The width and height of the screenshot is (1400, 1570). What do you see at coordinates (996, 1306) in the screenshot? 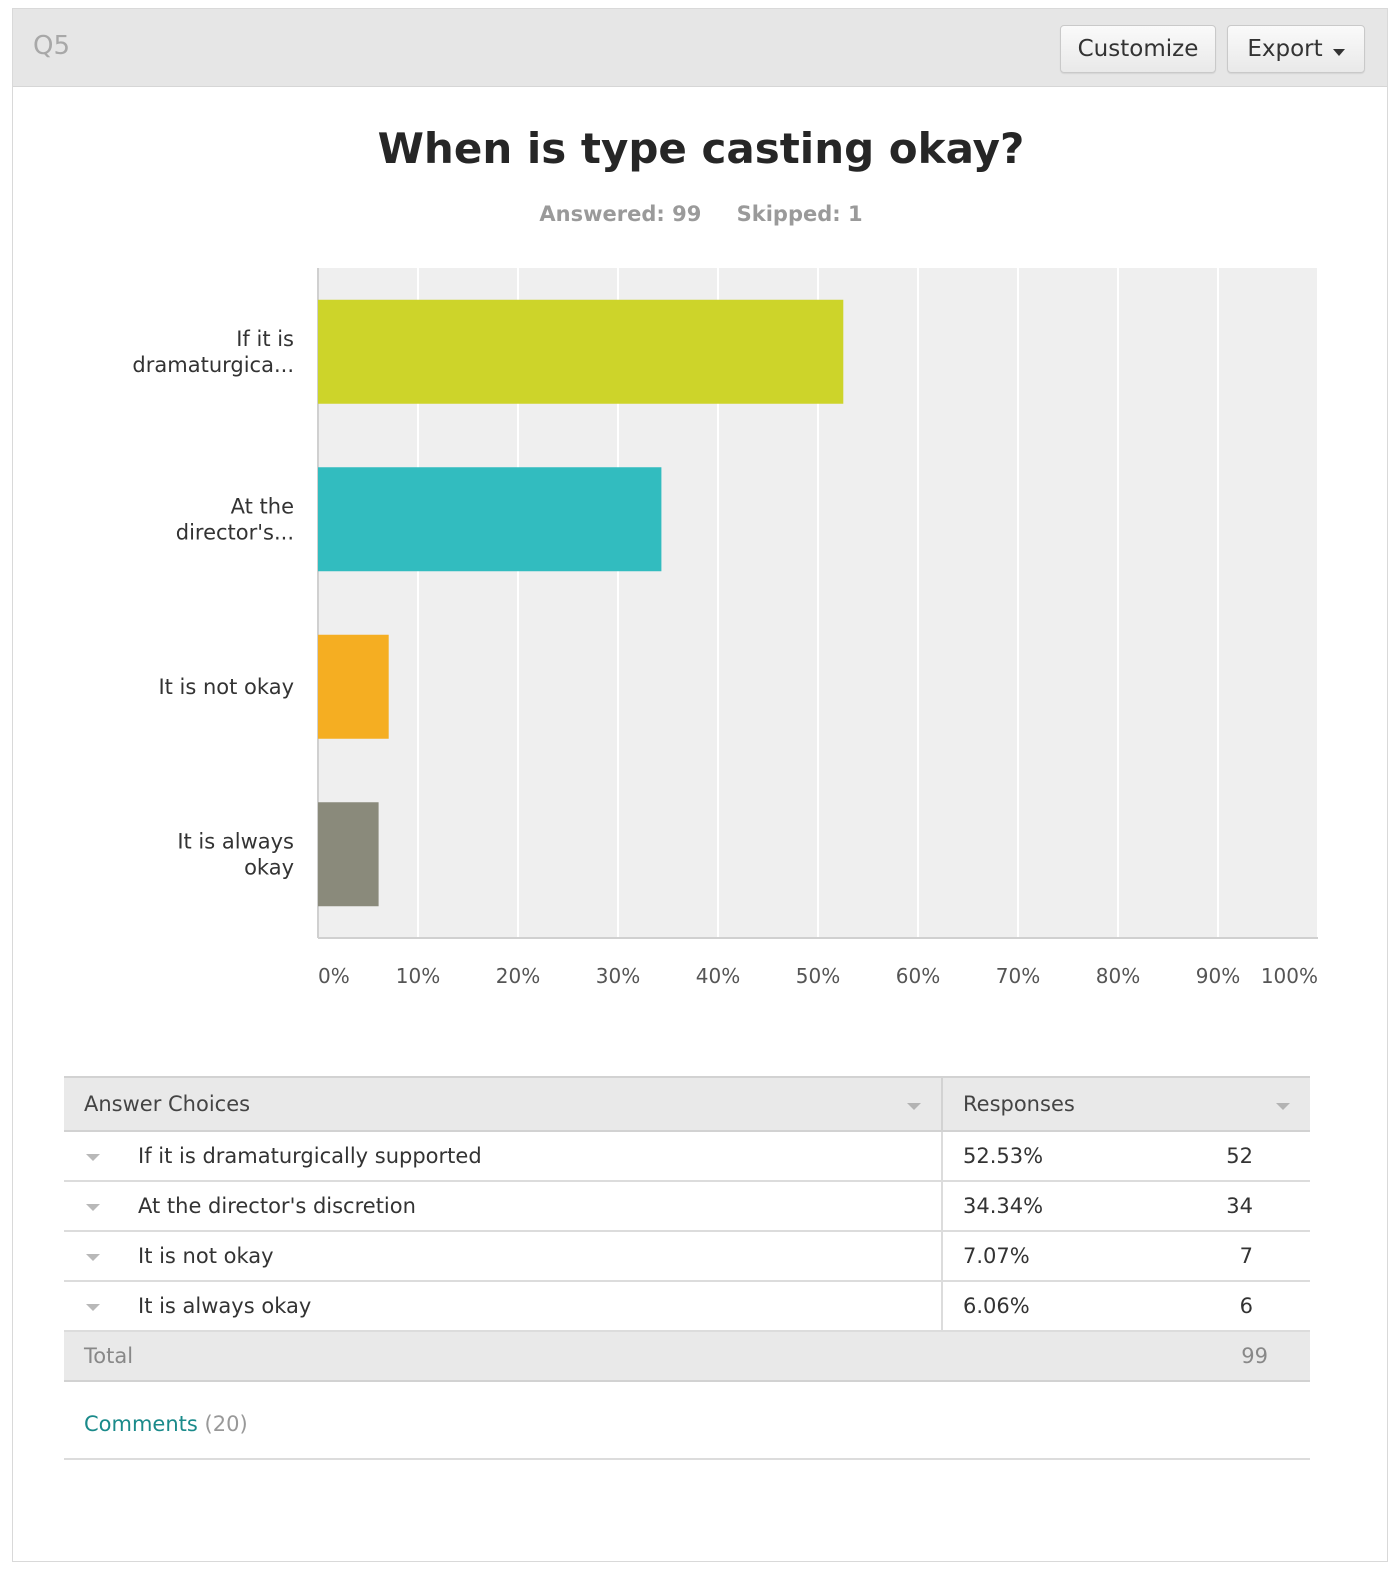
I see `response-percent: 6.06%` at bounding box center [996, 1306].